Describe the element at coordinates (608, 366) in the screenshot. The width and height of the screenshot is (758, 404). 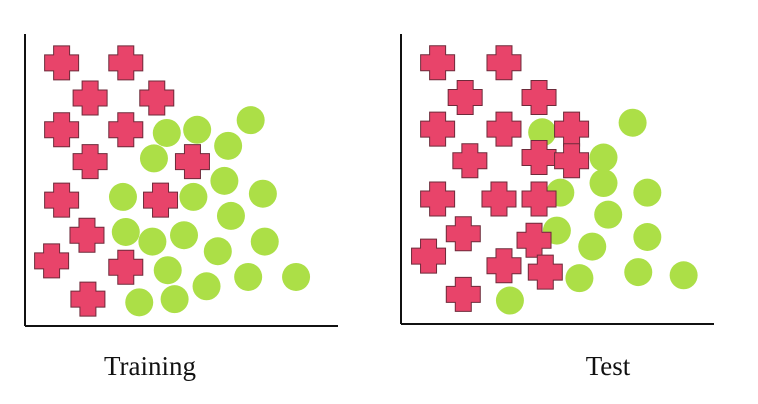
I see `test-caption: Test` at that location.